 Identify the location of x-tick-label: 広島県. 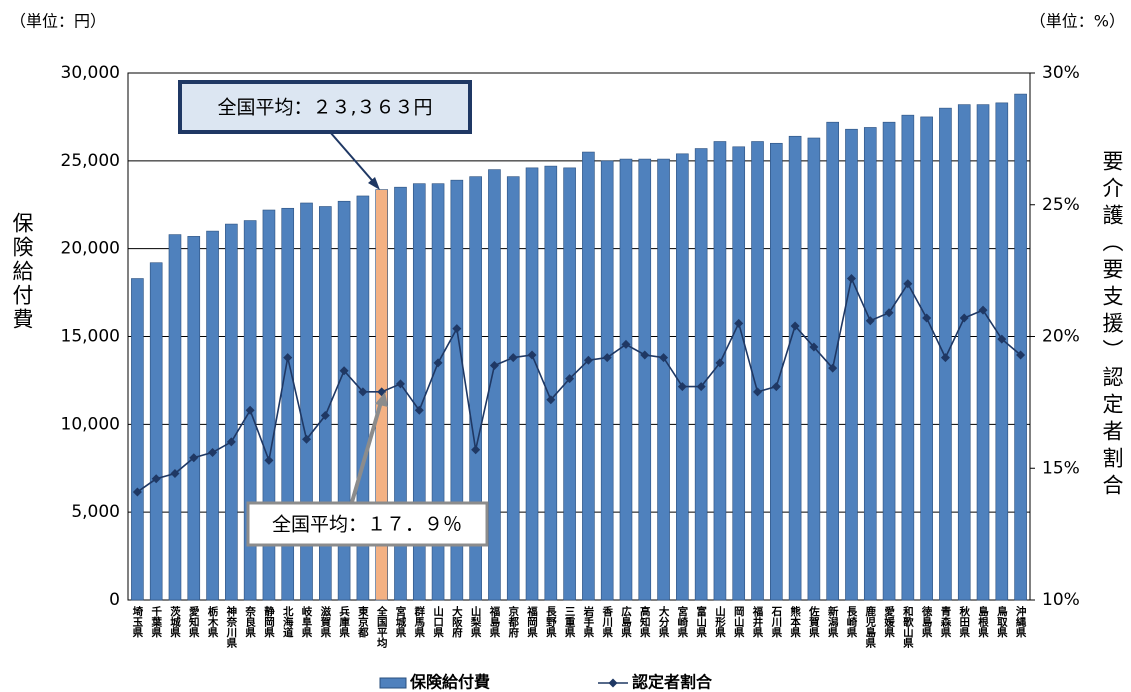
(626, 621).